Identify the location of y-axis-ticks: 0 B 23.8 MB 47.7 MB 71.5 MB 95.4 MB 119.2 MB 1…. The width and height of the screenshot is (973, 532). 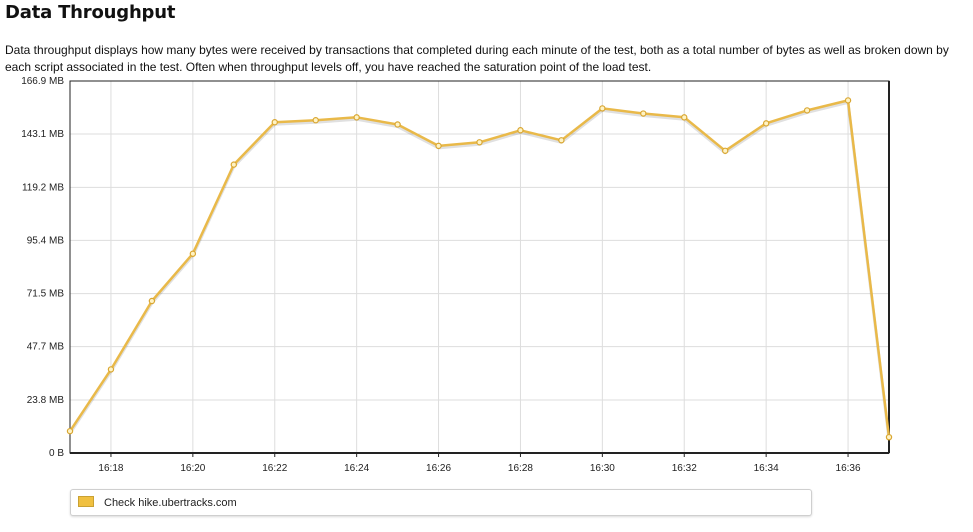
(42, 267).